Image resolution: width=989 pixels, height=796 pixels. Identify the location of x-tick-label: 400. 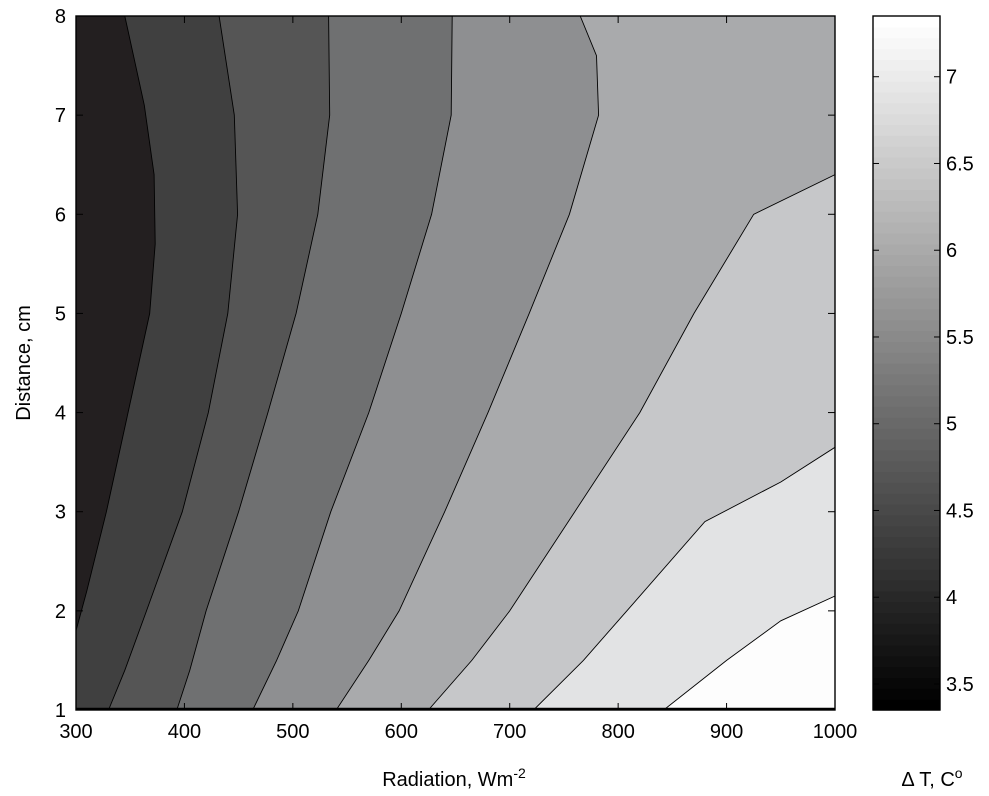
(184, 732).